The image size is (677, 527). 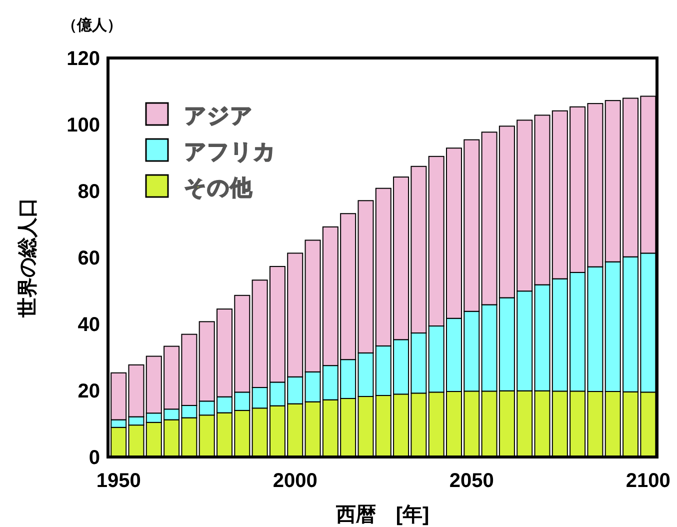 I want to click on text: （億人）, so click(x=92, y=25).